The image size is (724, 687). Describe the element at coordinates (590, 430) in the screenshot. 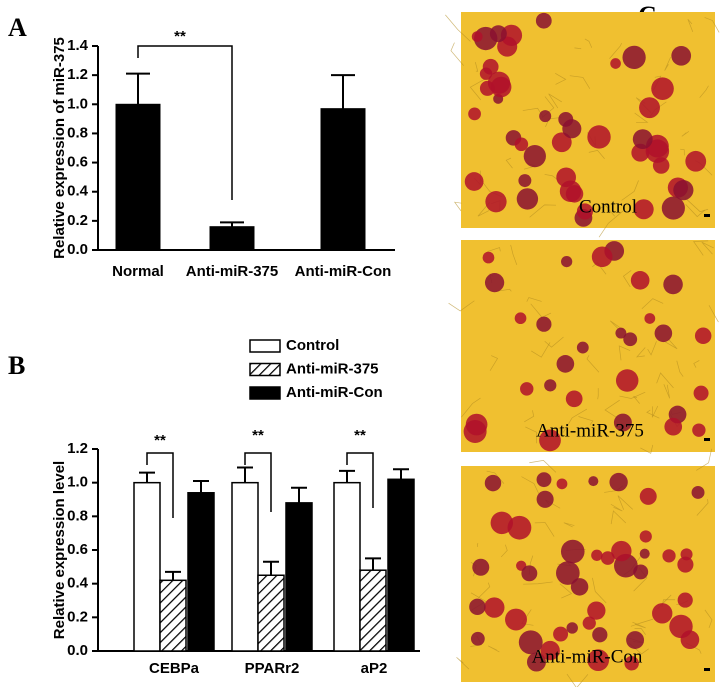

I see `image-caption: Anti-miR-375` at that location.